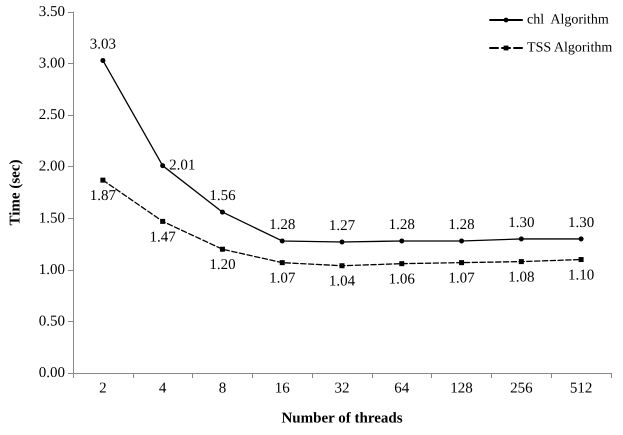 Image resolution: width=623 pixels, height=435 pixels. What do you see at coordinates (16, 193) in the screenshot?
I see `y-axis-title: Time (sec)` at bounding box center [16, 193].